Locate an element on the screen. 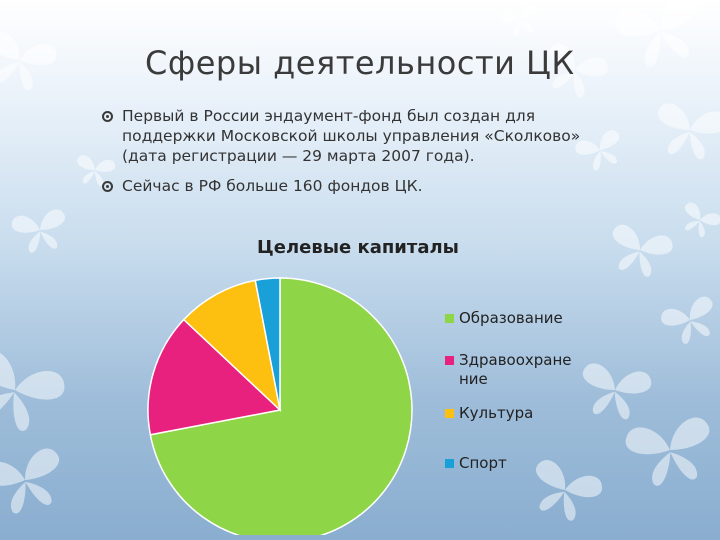  bullet-text: Сейчас в РФ больше 160 фондов ЦК. is located at coordinates (272, 186).